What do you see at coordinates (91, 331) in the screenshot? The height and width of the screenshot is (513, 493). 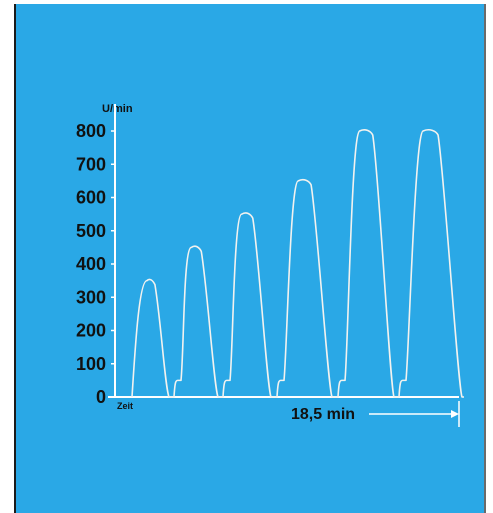 I see `y-tick-label: 200` at bounding box center [91, 331].